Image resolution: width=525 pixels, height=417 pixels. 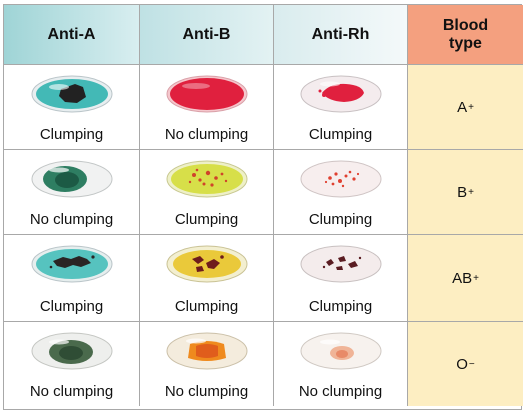 I want to click on cell-a-anti-b: No clumping, so click(x=207, y=107).